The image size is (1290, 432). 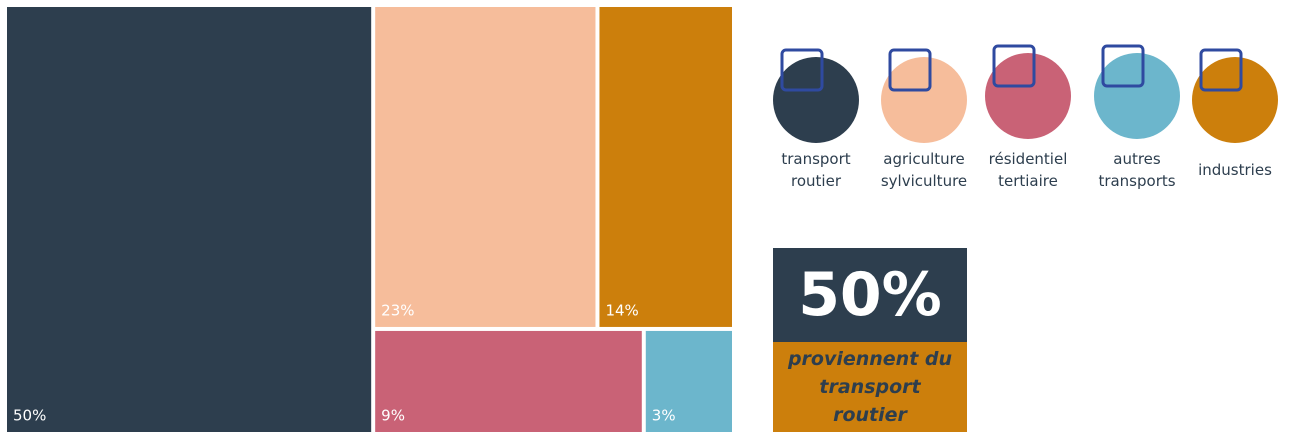 What do you see at coordinates (1137, 170) in the screenshot?
I see `legend-label: autres transports` at bounding box center [1137, 170].